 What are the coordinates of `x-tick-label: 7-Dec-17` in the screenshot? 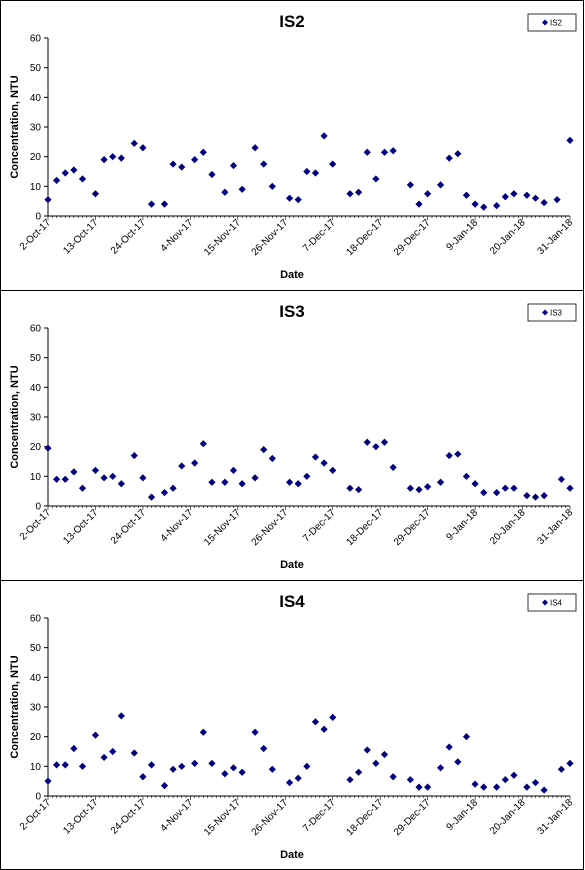 It's located at (319, 815).